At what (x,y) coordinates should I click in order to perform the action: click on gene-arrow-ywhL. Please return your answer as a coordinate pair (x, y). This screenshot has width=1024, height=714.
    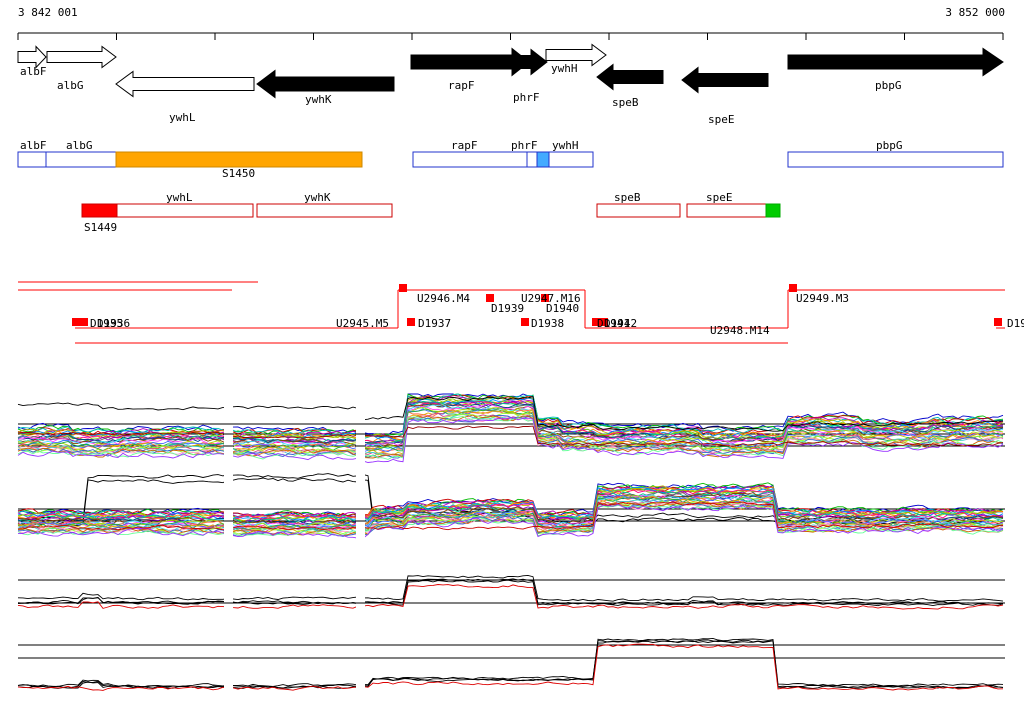
    Looking at the image, I should click on (185, 84).